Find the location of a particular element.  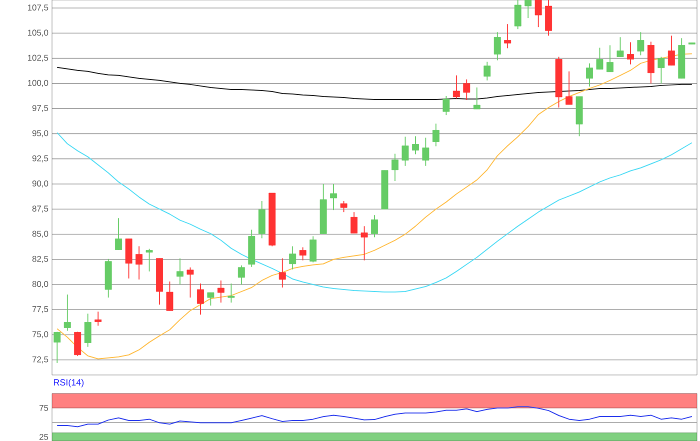

y-tick-label: 87,5 is located at coordinates (40, 209).